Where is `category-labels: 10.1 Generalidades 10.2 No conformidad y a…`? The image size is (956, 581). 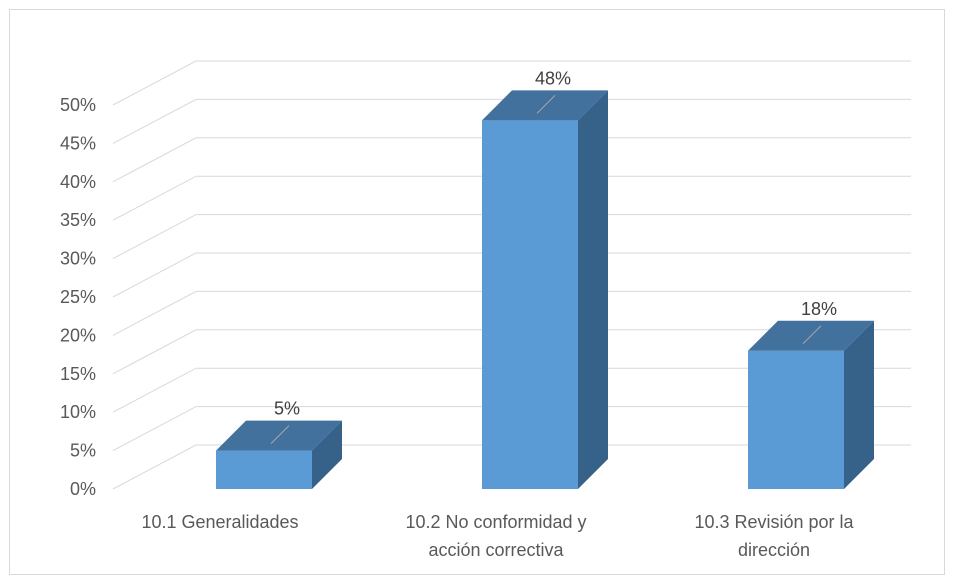 category-labels: 10.1 Generalidades 10.2 No conformidad y a… is located at coordinates (497, 536).